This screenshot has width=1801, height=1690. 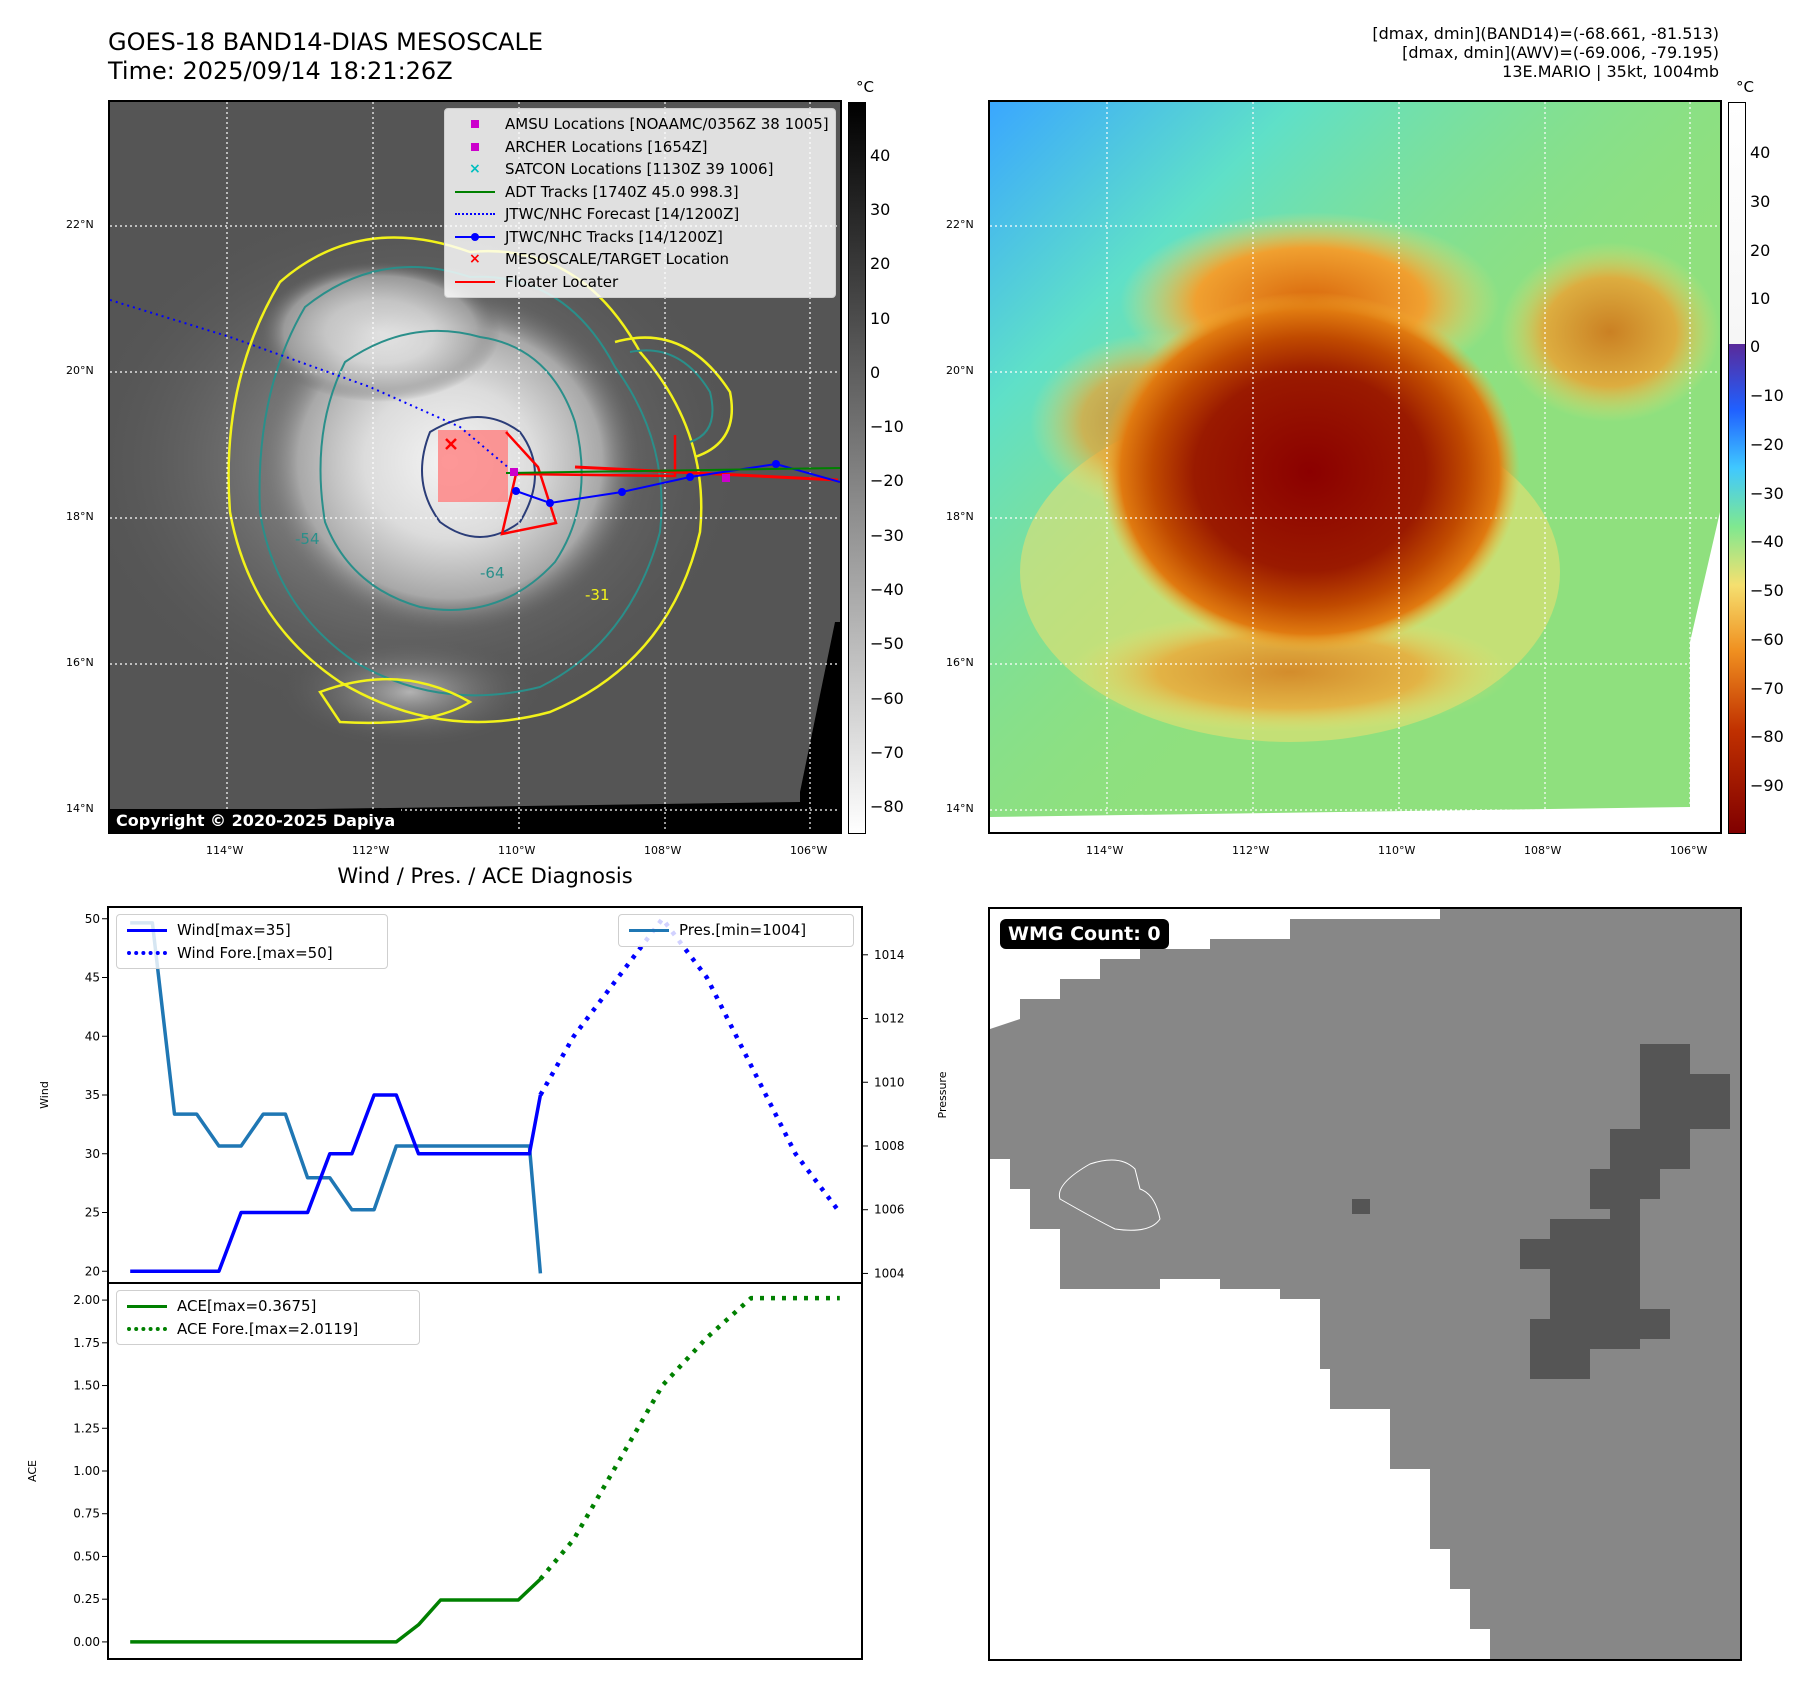 I want to click on x-icon: ×, so click(x=475, y=259).